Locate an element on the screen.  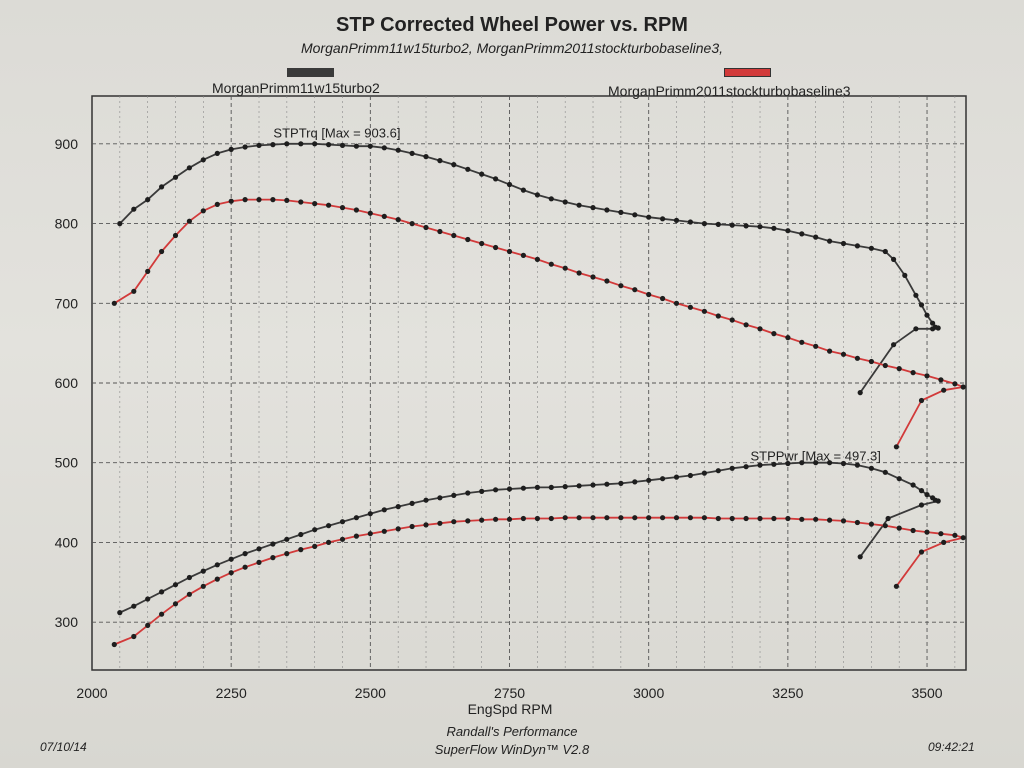
y-tick-label: 300 is located at coordinates (67, 622).